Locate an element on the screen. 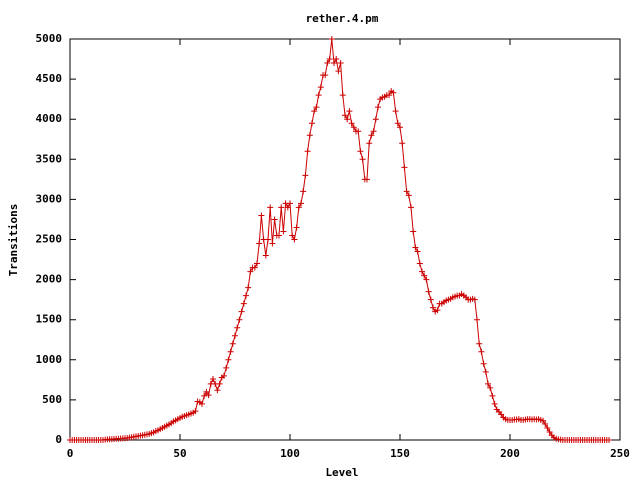  y-tick-label: 0 is located at coordinates (58, 439).